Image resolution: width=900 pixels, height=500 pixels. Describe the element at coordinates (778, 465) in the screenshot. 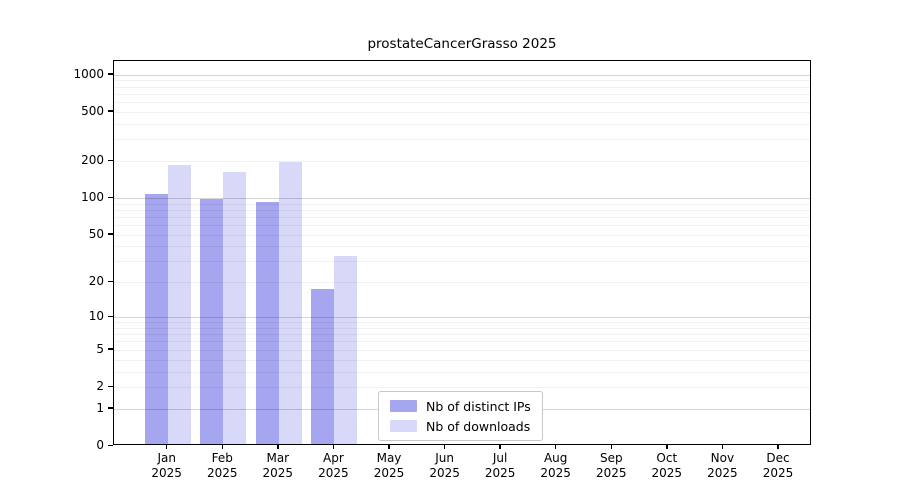

I see `x-tick-label-dec: Dec 2025` at that location.